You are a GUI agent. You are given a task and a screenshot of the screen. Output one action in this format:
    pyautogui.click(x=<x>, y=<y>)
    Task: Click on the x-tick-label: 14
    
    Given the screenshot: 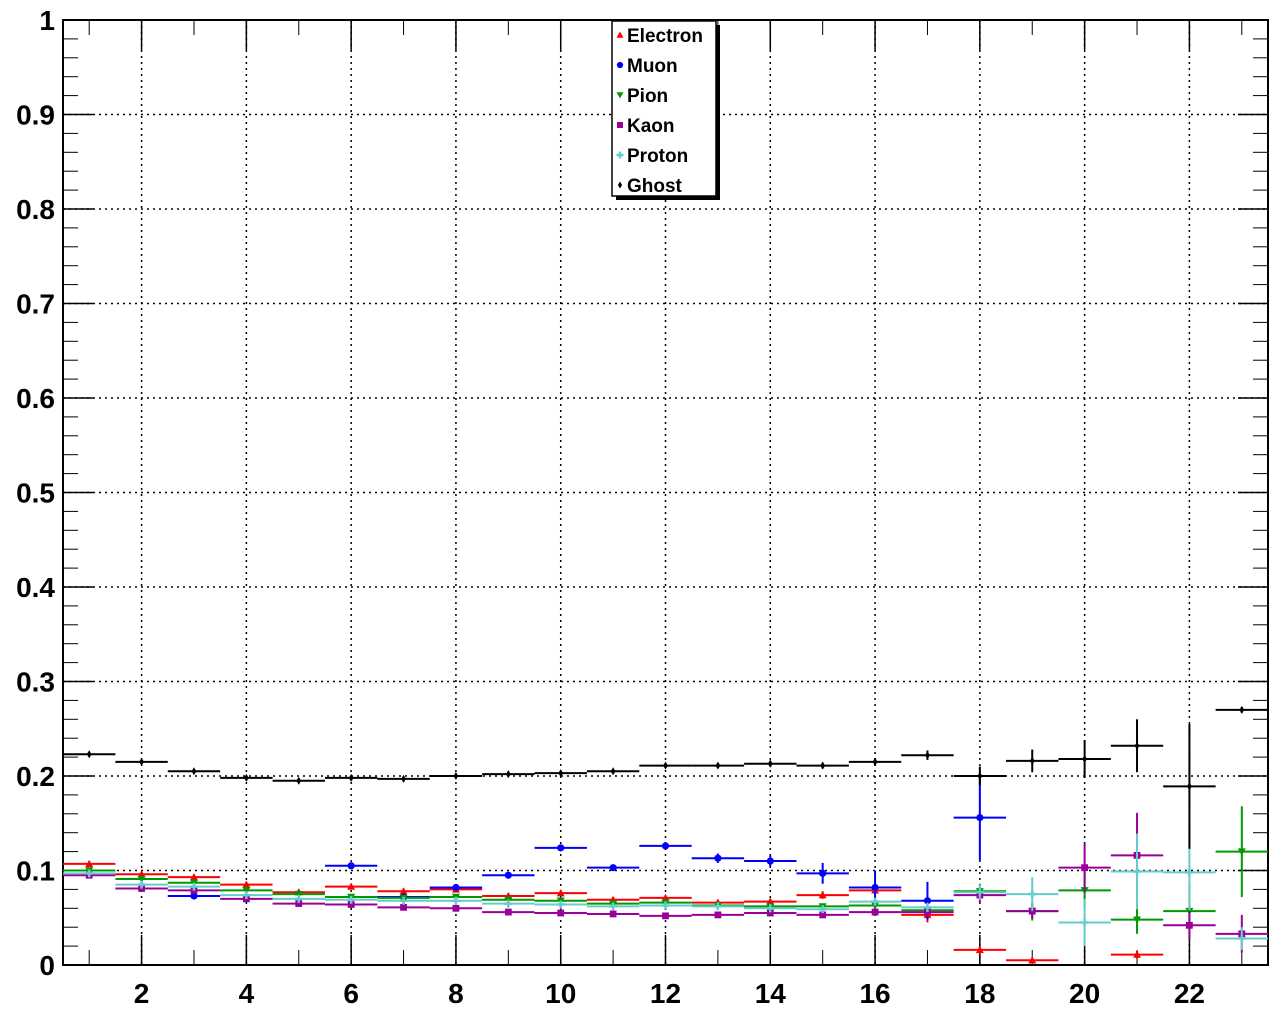 What is the action you would take?
    pyautogui.click(x=771, y=993)
    